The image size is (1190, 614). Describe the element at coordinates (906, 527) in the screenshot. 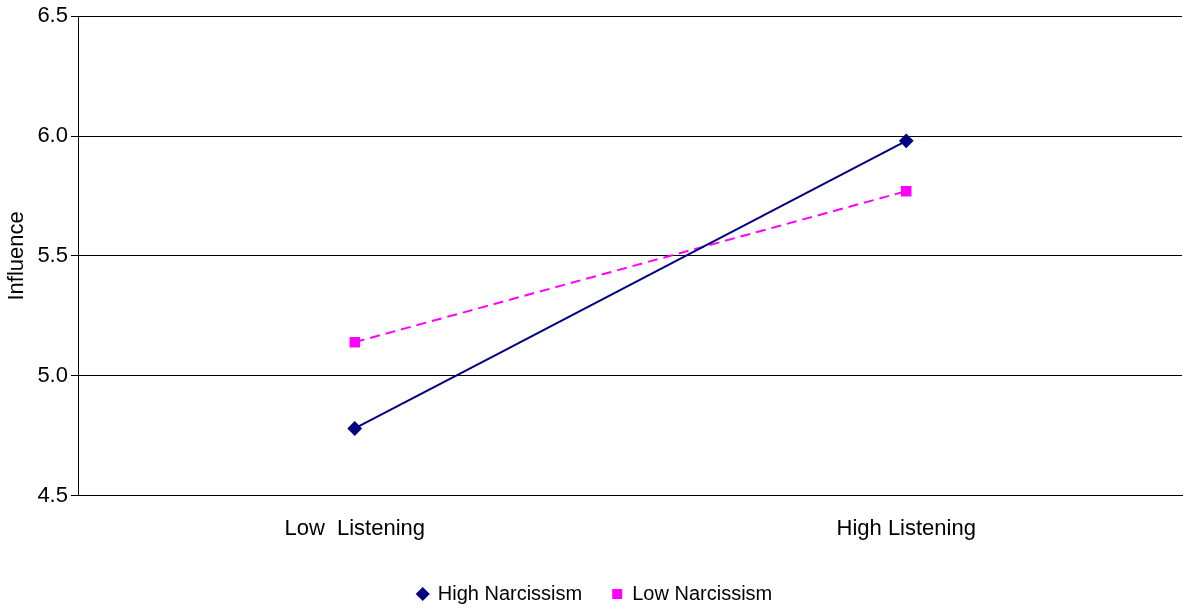

I see `x-tick-label: High Listening` at that location.